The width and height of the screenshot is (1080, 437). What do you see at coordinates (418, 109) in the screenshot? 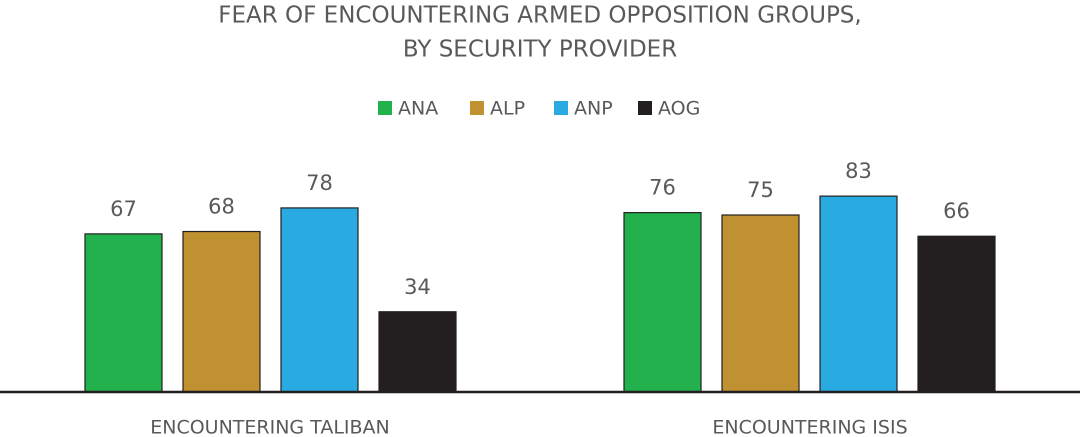
I see `legend-label: ANA` at bounding box center [418, 109].